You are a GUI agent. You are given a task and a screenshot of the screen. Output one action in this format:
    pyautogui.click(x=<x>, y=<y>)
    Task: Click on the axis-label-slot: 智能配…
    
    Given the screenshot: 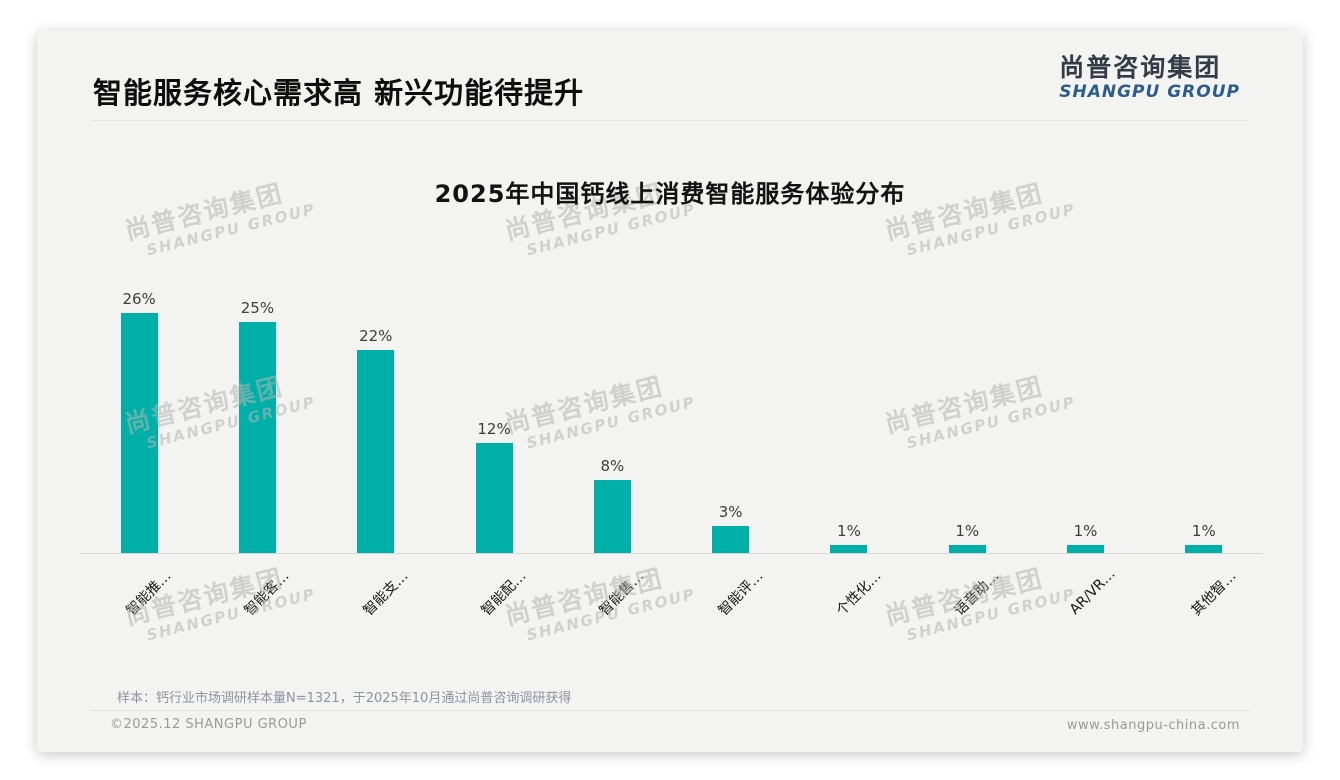 What is the action you would take?
    pyautogui.click(x=494, y=604)
    